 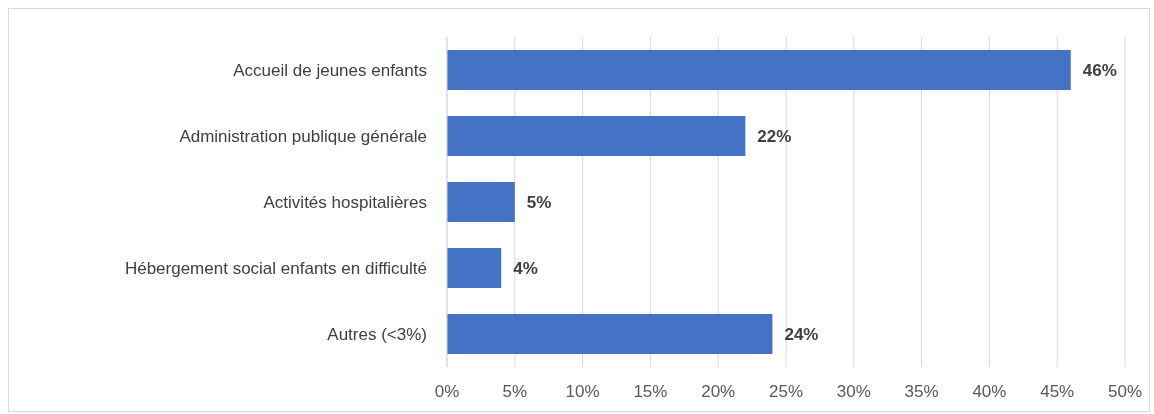 What do you see at coordinates (774, 137) in the screenshot?
I see `data-label: 22%` at bounding box center [774, 137].